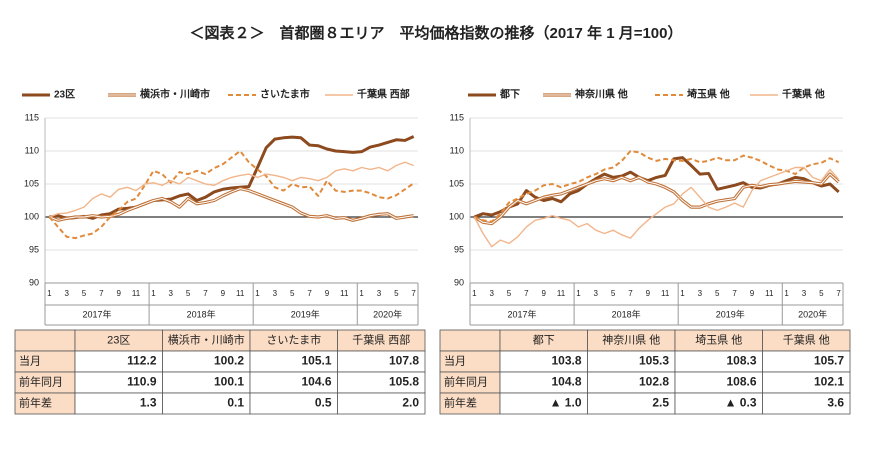 This screenshot has height=449, width=872. Describe the element at coordinates (381, 339) in the screenshot. I see `table-header: 千葉県 西部` at that location.